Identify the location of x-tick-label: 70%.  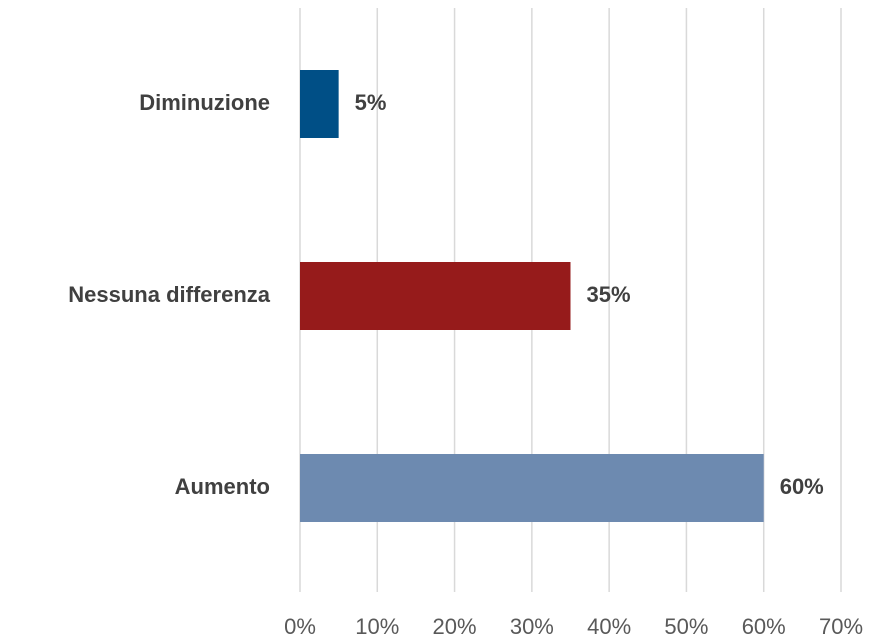
(841, 626).